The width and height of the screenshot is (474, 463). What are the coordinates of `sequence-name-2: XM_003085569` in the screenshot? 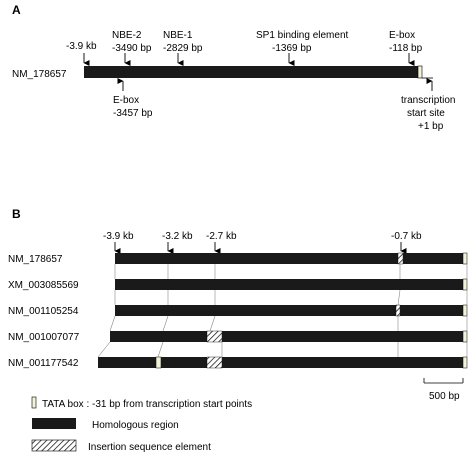 It's located at (43, 285).